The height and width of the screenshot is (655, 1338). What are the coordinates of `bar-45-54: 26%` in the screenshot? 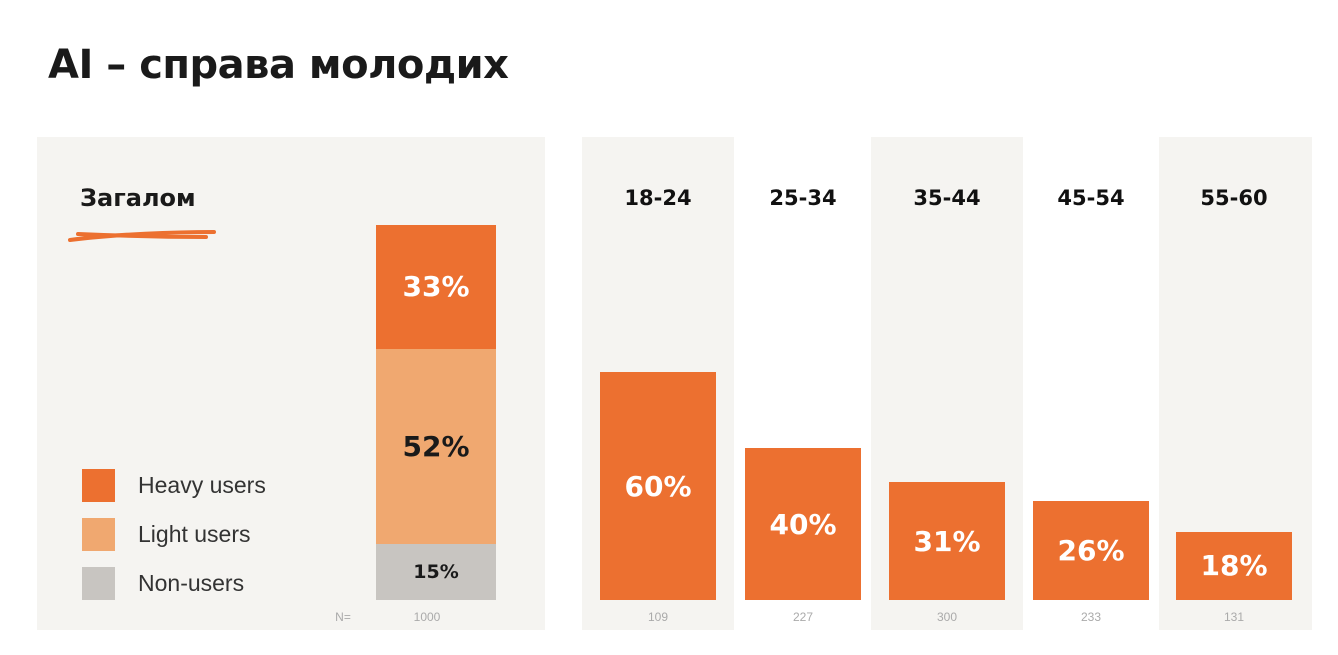 It's located at (1091, 550).